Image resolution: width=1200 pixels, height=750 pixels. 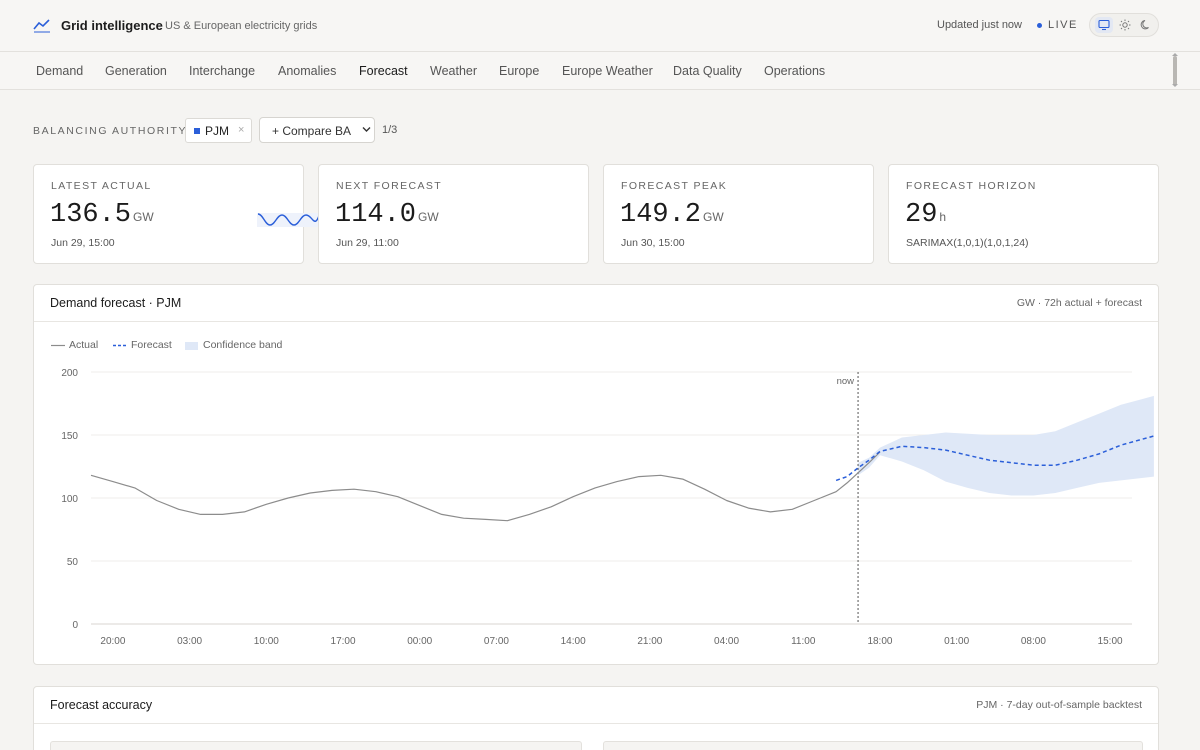 What do you see at coordinates (496, 641) in the screenshot?
I see `x-tick-label: 07:00` at bounding box center [496, 641].